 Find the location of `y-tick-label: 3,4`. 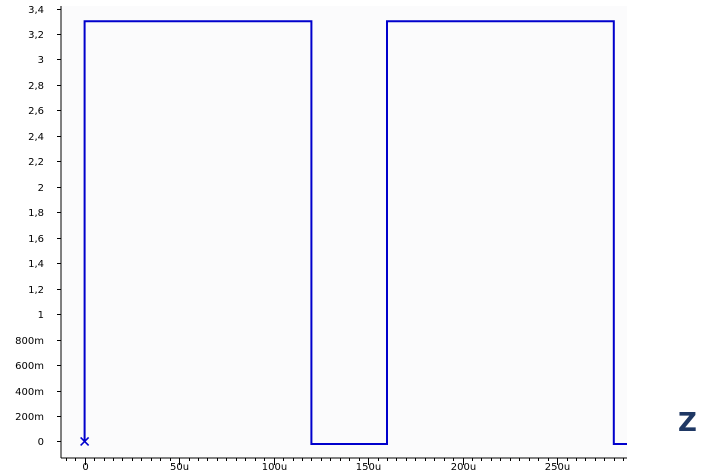

y-tick-label: 3,4 is located at coordinates (36, 10).